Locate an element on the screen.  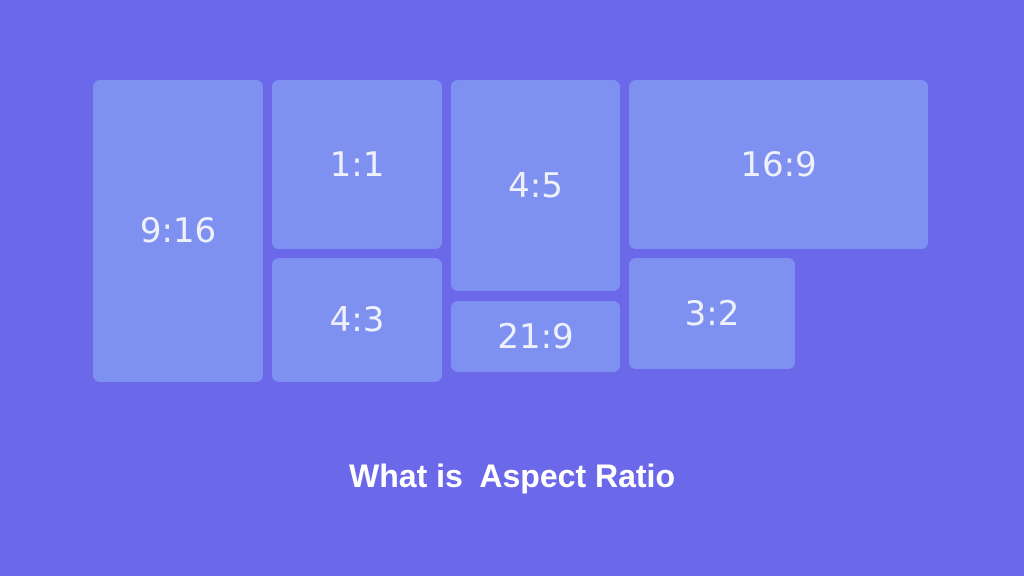
ratio-box-9-16: 9:16 is located at coordinates (178, 231).